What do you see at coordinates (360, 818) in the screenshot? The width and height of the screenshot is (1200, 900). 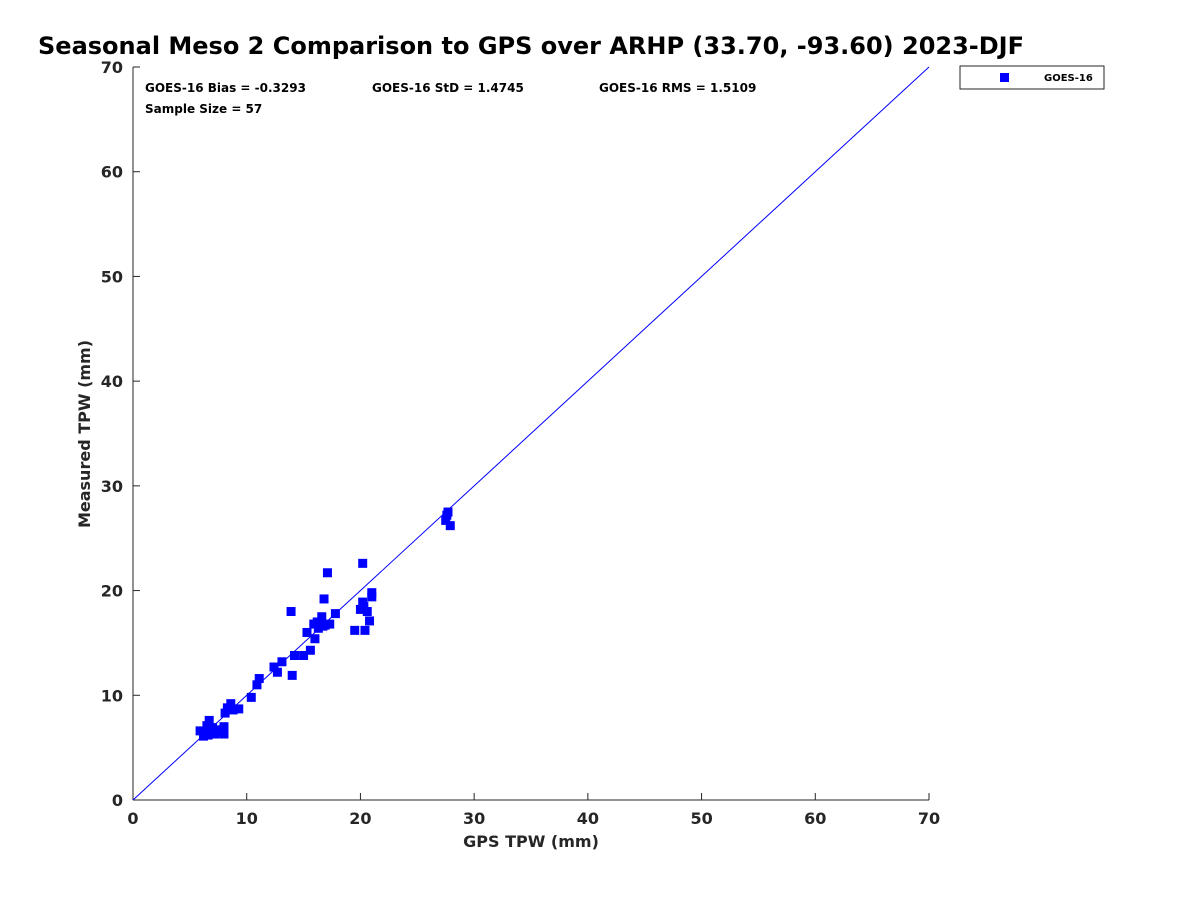 I see `x-tick-label: 20` at bounding box center [360, 818].